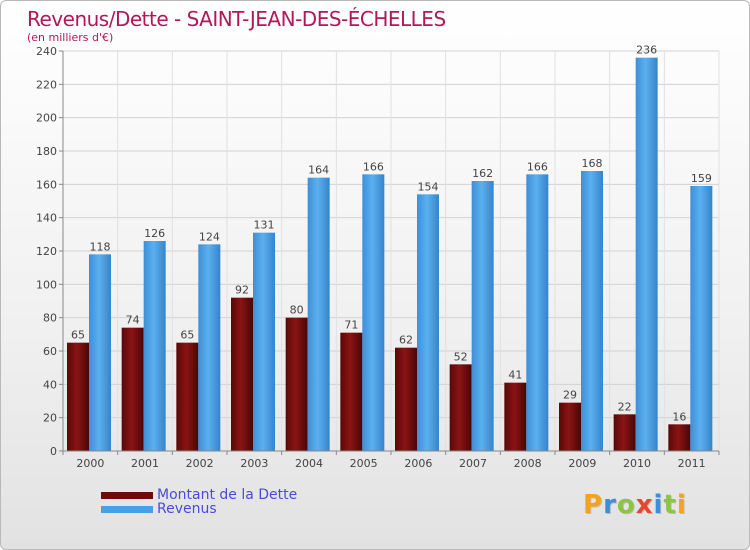 The height and width of the screenshot is (550, 750). Describe the element at coordinates (50, 351) in the screenshot. I see `y-tick-label: 60` at that location.